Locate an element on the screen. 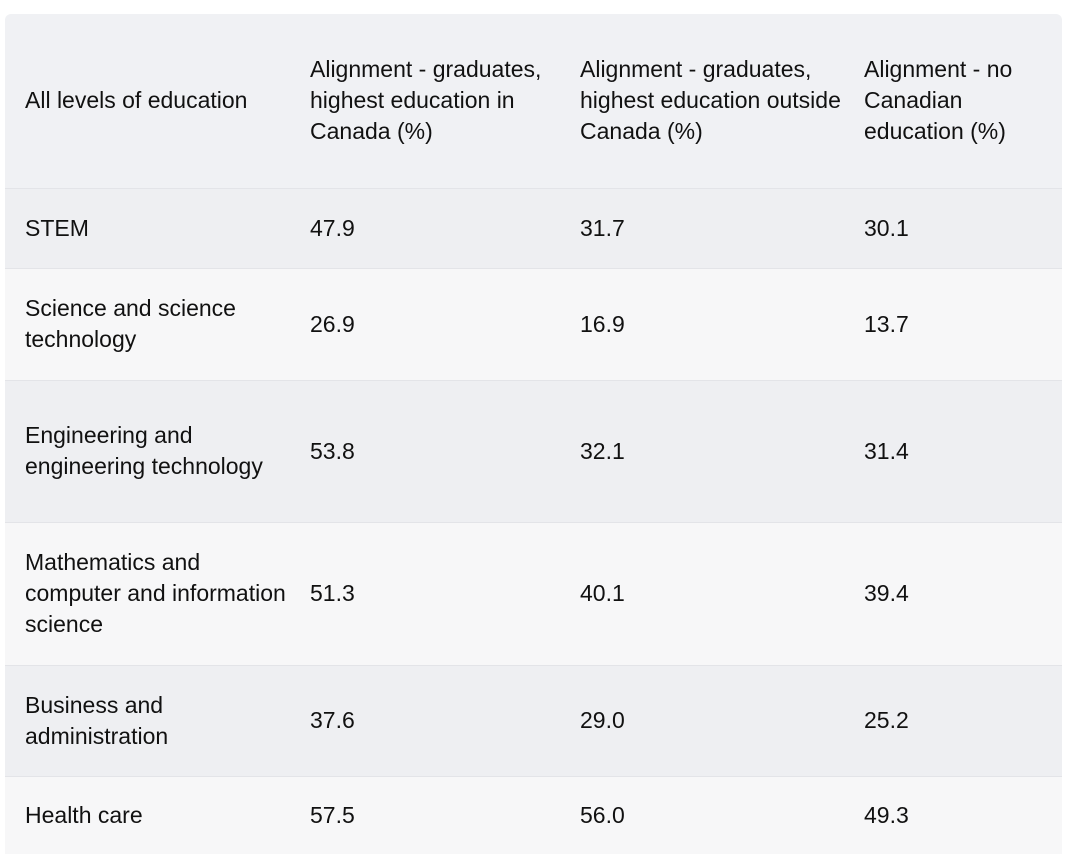 This screenshot has height=854, width=1080. cell-field: Business and administration is located at coordinates (147, 721).